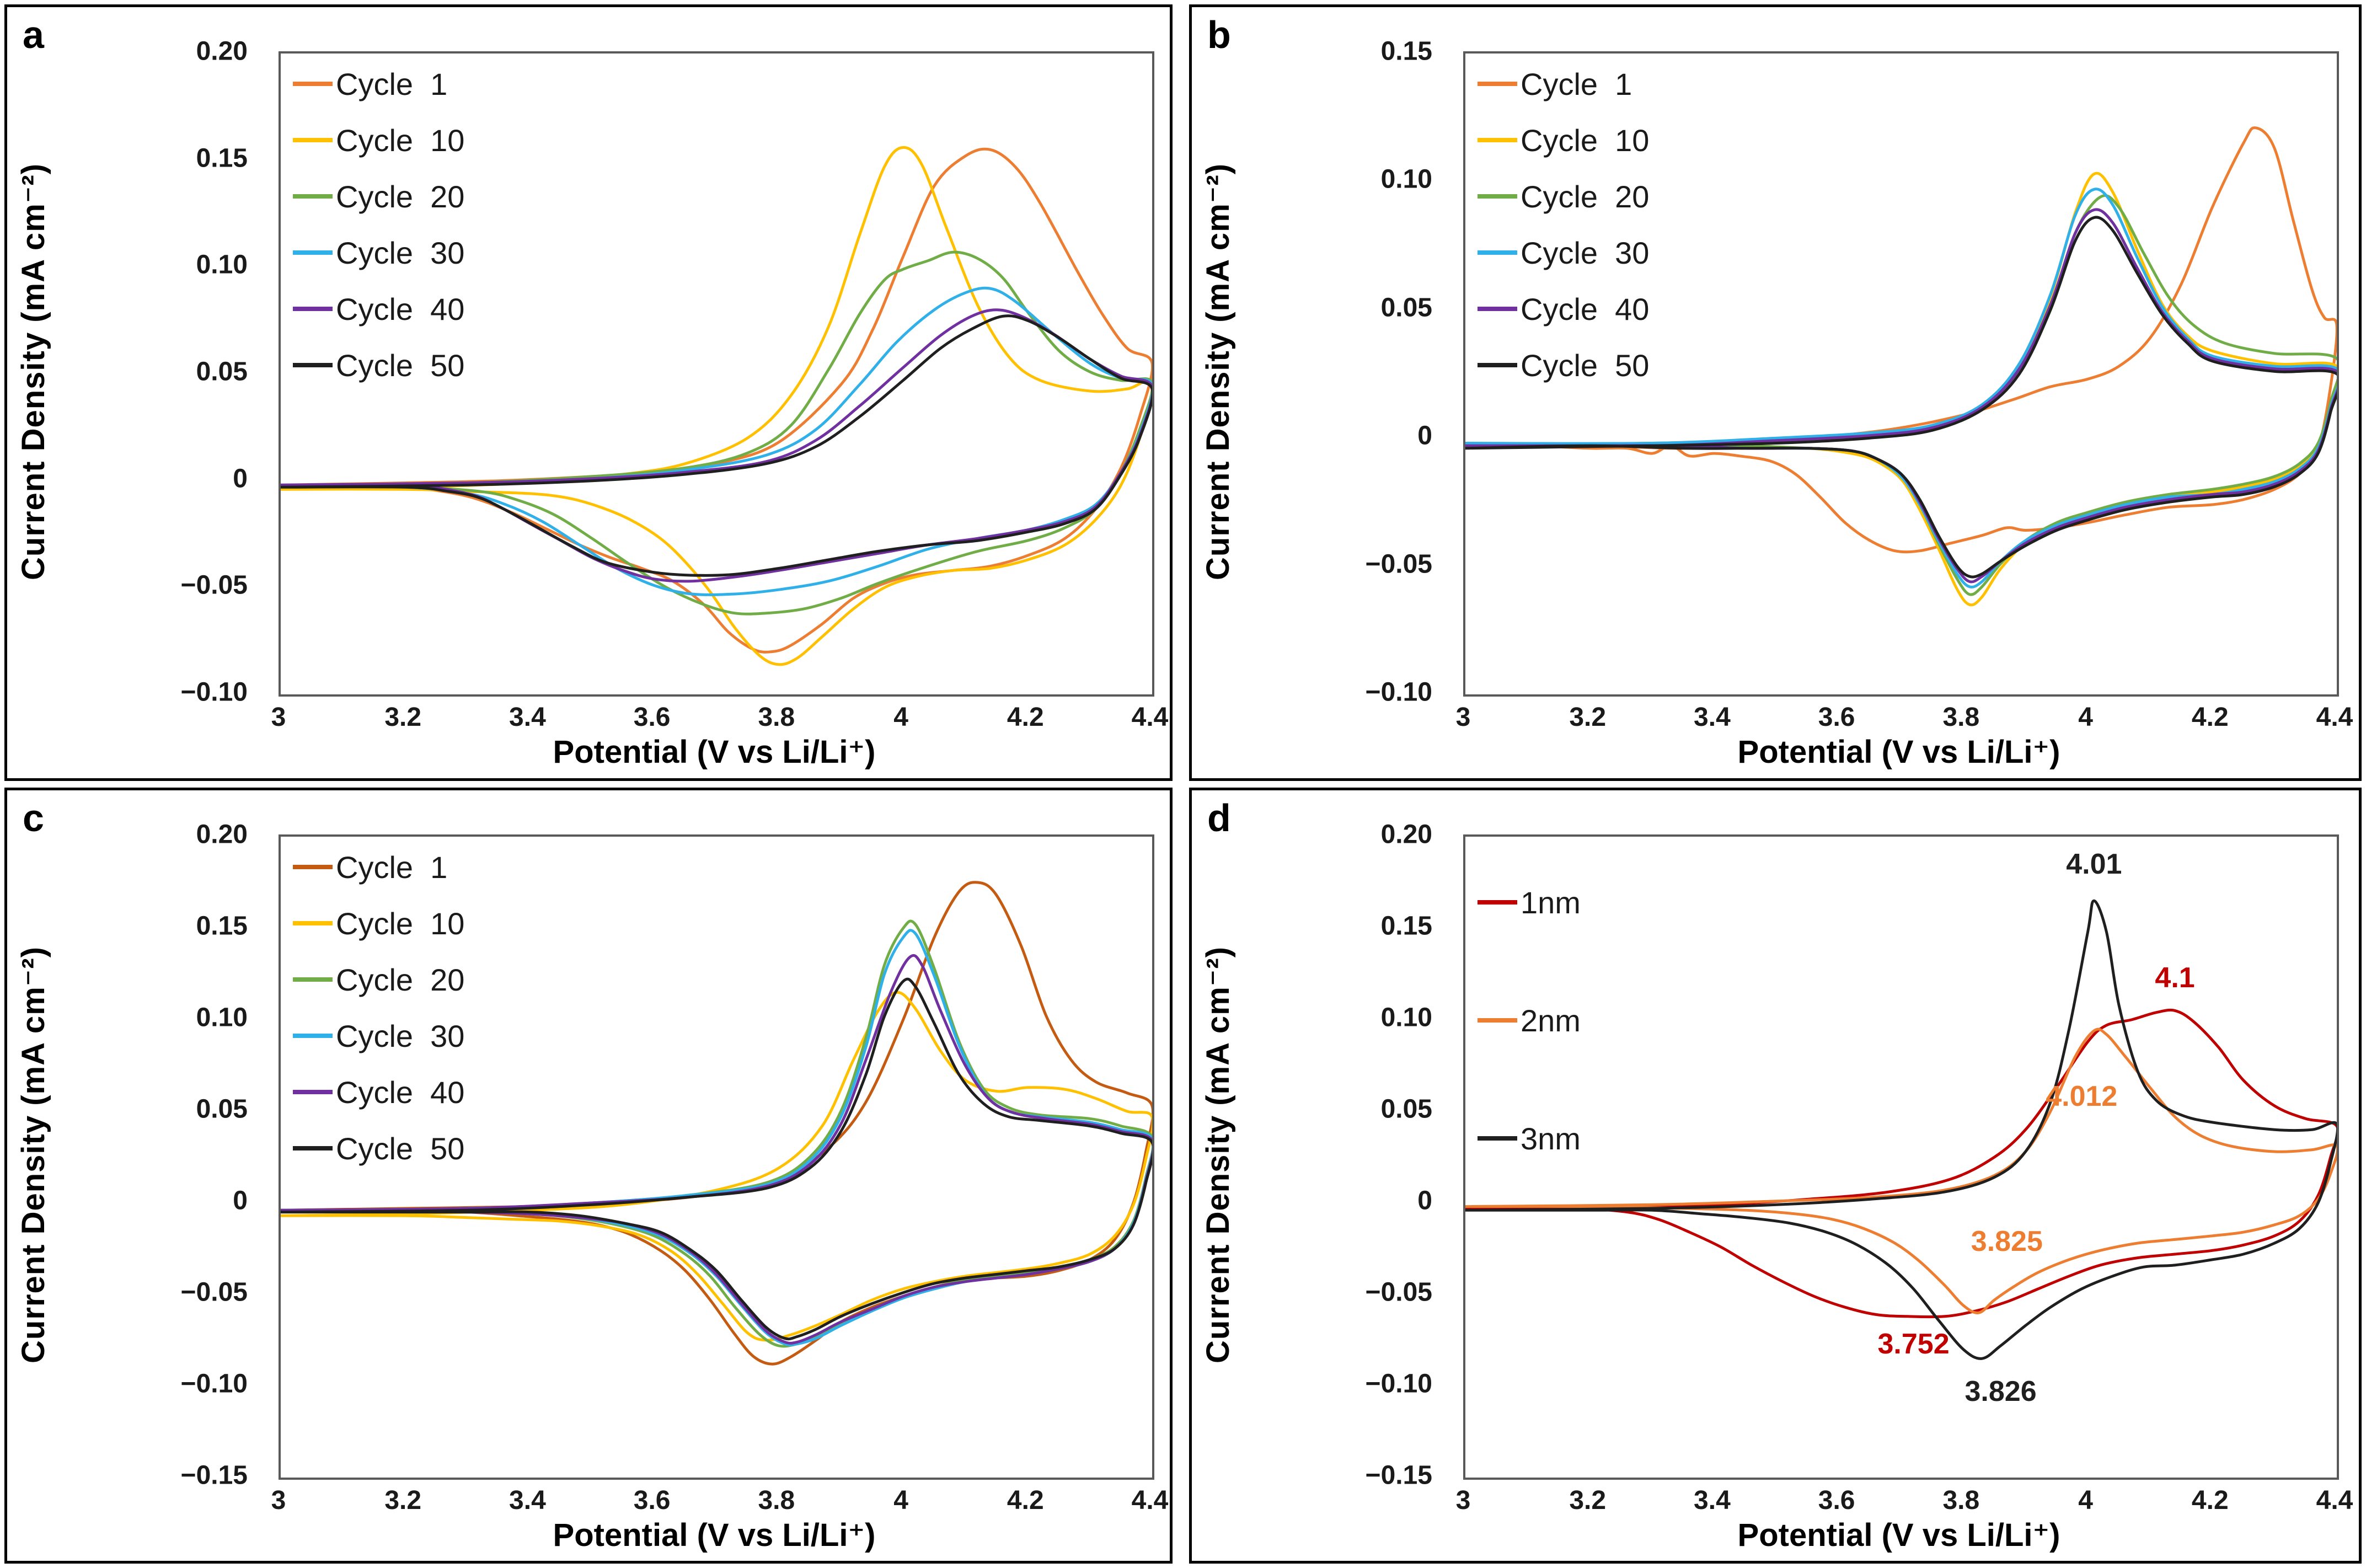  What do you see at coordinates (214, 1475) in the screenshot?
I see `y-tick-label: −0.15` at bounding box center [214, 1475].